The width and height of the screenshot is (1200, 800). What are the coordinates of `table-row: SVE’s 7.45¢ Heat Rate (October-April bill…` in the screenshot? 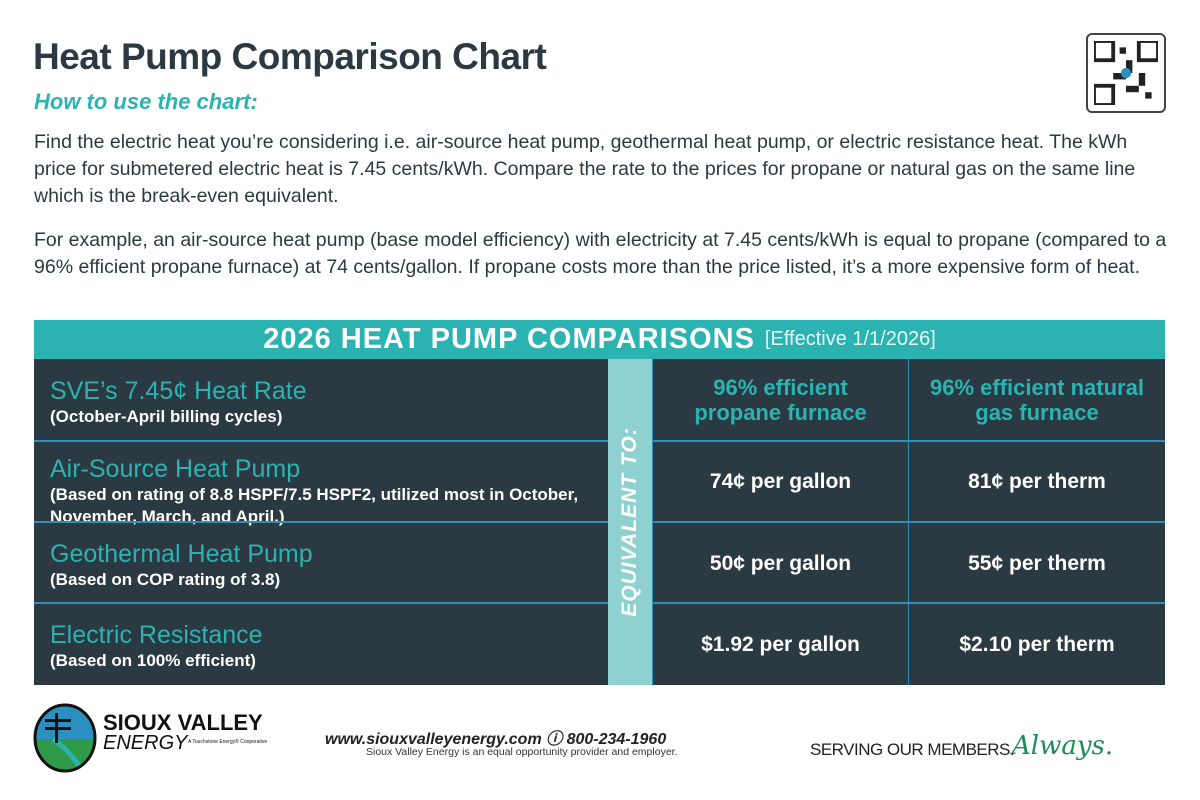 It's located at (321, 407).